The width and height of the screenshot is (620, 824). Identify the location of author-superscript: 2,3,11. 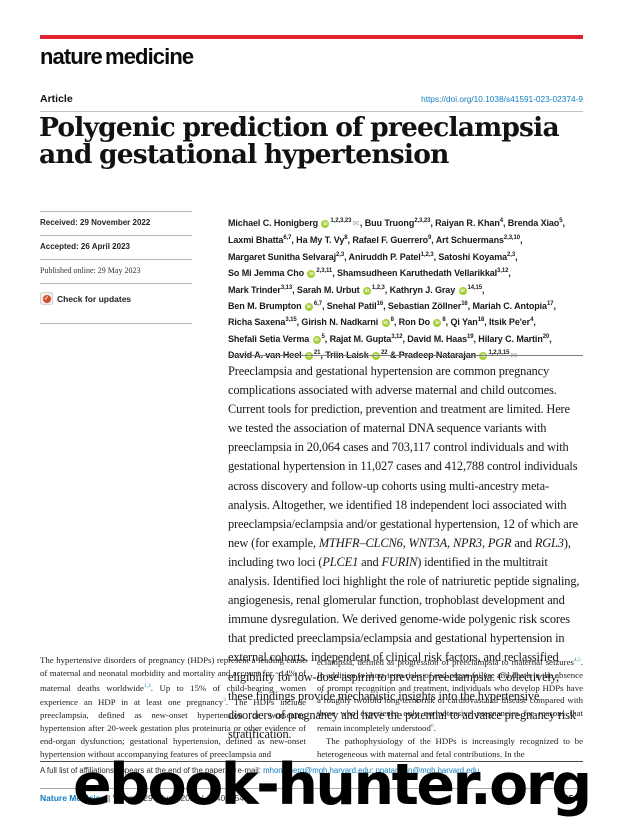
(324, 271).